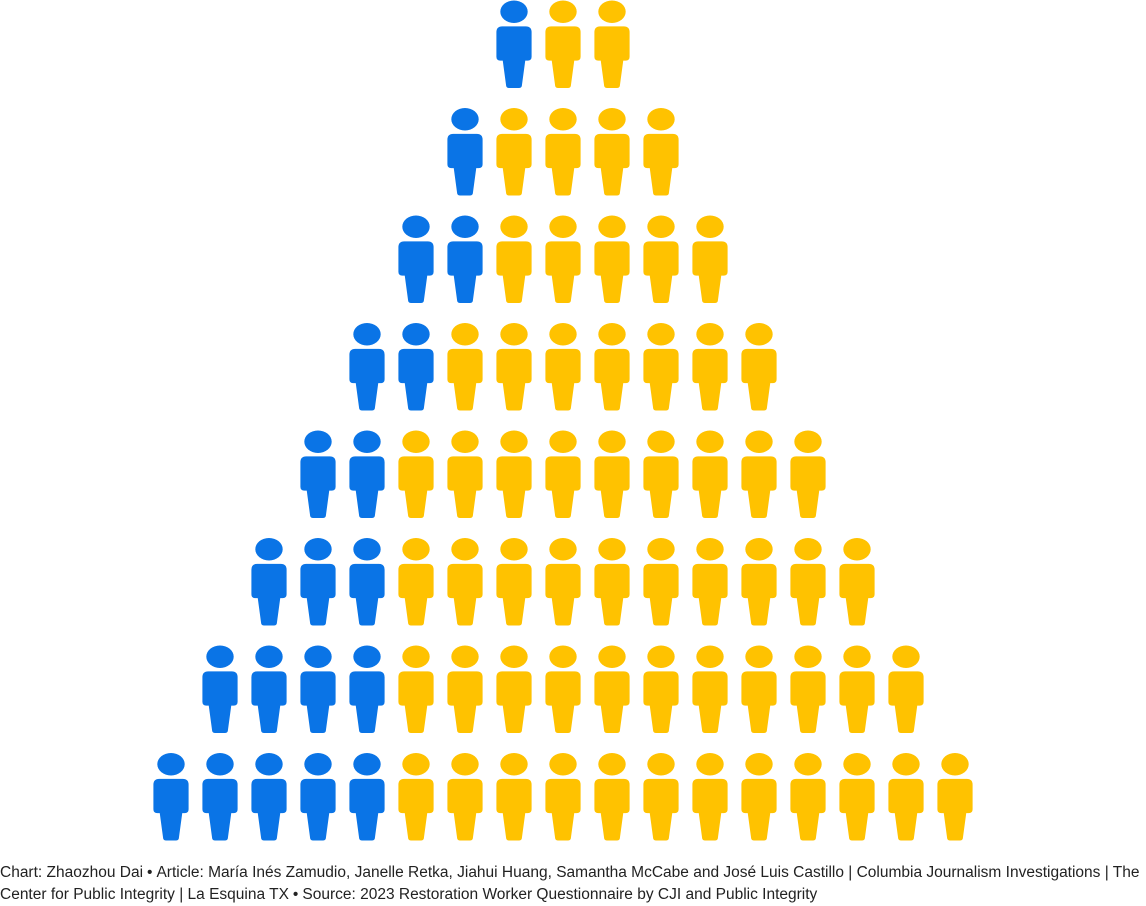 Image resolution: width=1146 pixels, height=906 pixels. Describe the element at coordinates (72, 872) in the screenshot. I see `chart-credit: Chart: Zhaozhou Dai` at that location.